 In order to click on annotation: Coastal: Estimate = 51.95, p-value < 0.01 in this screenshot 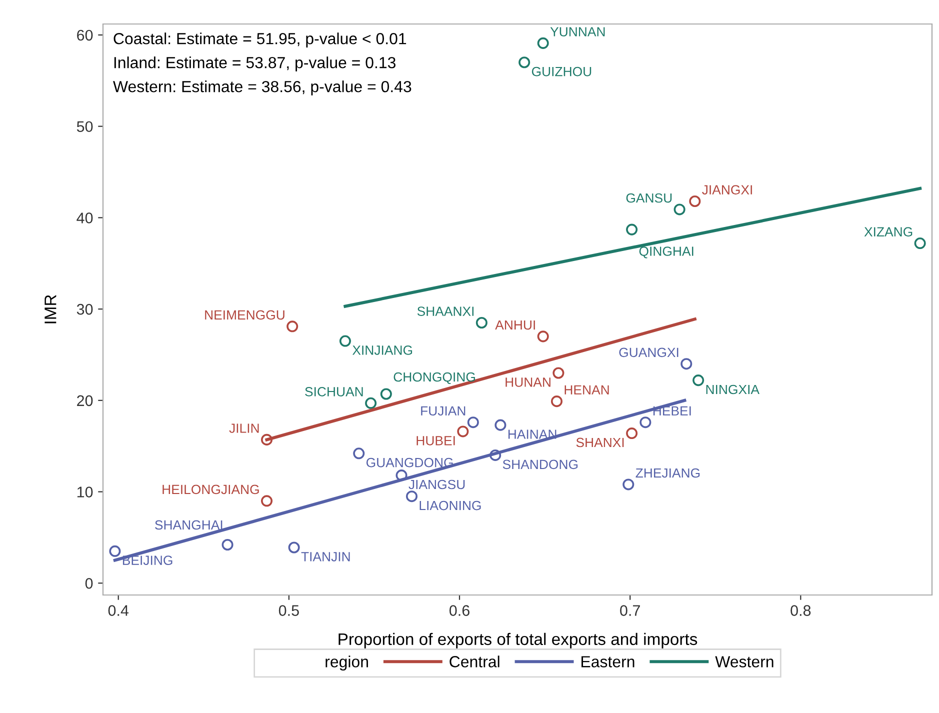, I will do `click(260, 40)`.